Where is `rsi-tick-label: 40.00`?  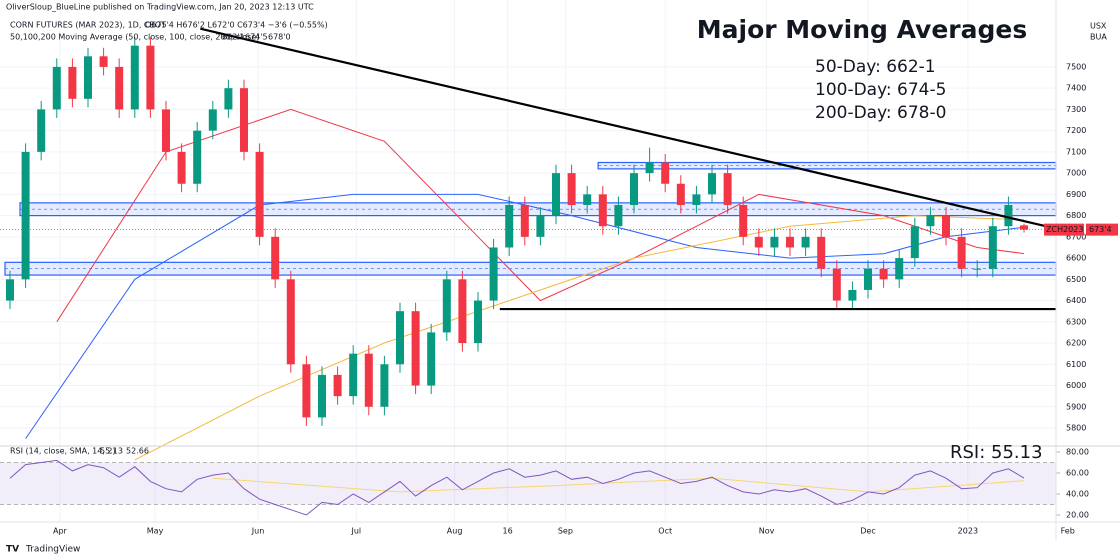
rsi-tick-label: 40.00 is located at coordinates (1077, 493).